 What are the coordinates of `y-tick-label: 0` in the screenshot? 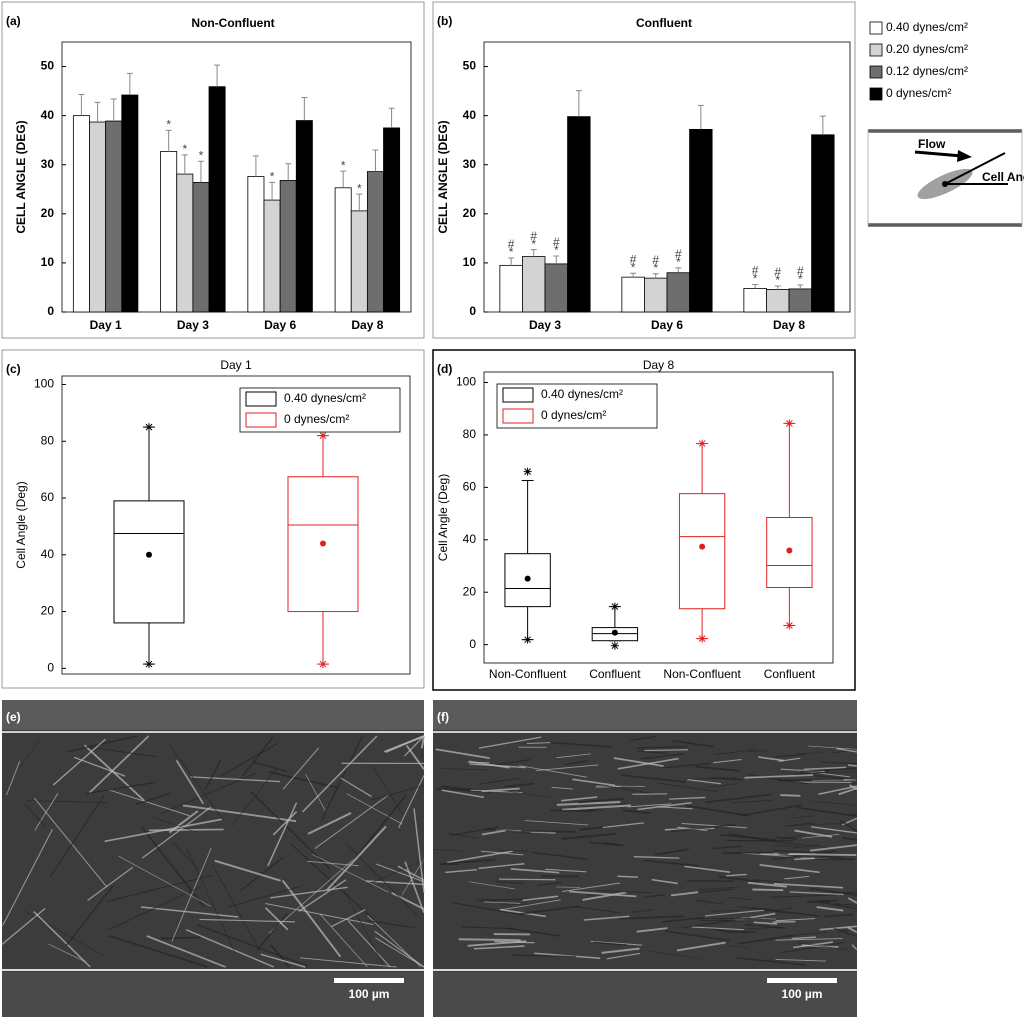 It's located at (472, 311).